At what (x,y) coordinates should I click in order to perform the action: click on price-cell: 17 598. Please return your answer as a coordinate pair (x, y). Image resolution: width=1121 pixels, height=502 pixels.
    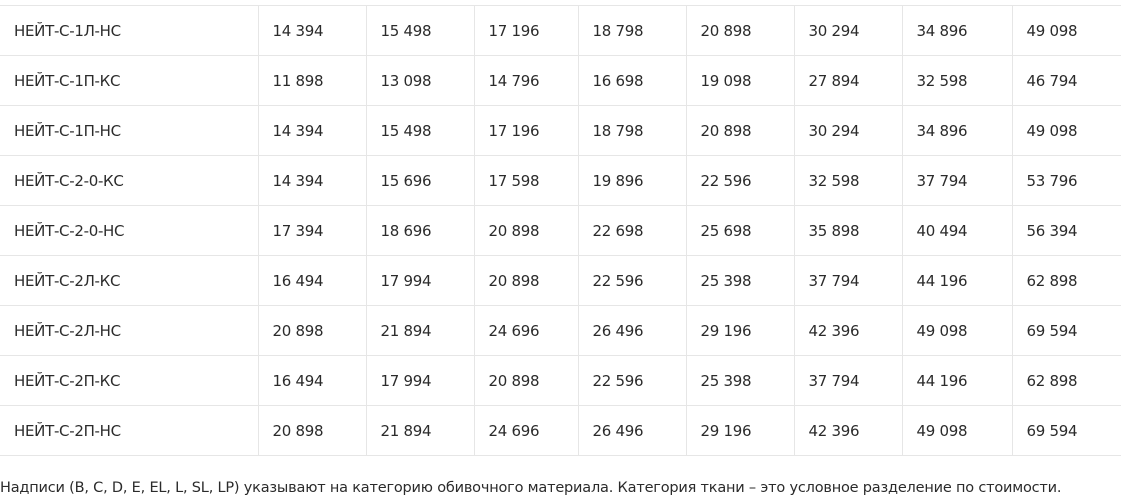
    Looking at the image, I should click on (526, 180).